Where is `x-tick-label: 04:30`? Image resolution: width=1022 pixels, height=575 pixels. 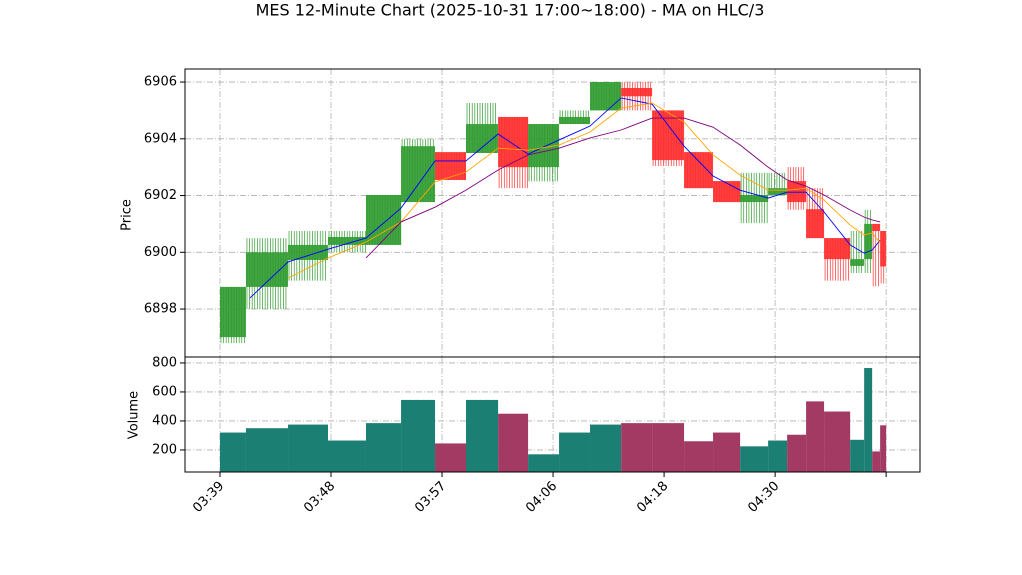
x-tick-label: 04:30 is located at coordinates (763, 497).